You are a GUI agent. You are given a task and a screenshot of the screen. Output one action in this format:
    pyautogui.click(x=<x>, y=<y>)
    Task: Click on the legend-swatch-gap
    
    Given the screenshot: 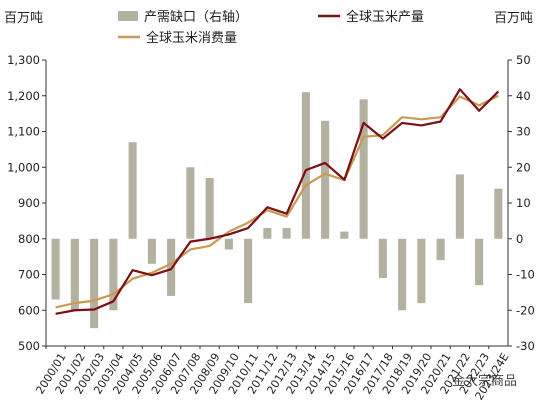 What is the action you would take?
    pyautogui.click(x=128, y=16)
    